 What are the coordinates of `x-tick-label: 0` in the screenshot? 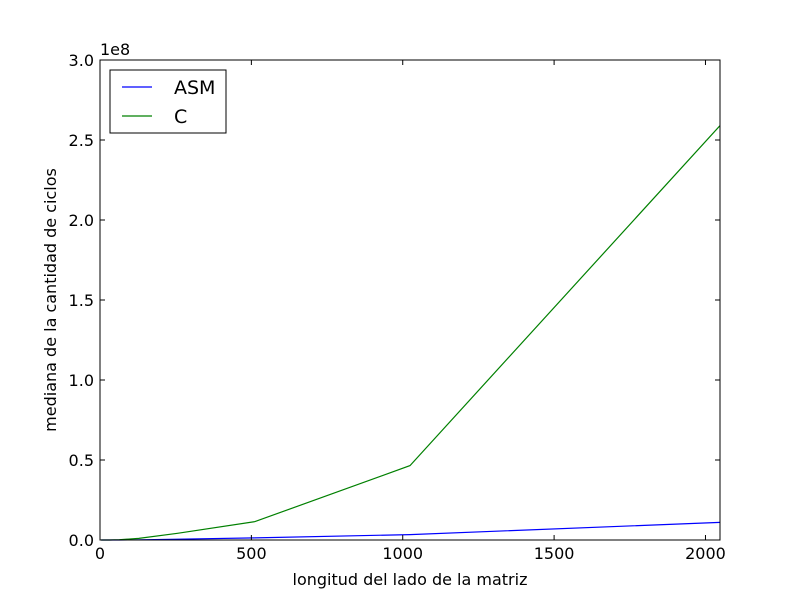 It's located at (100, 553).